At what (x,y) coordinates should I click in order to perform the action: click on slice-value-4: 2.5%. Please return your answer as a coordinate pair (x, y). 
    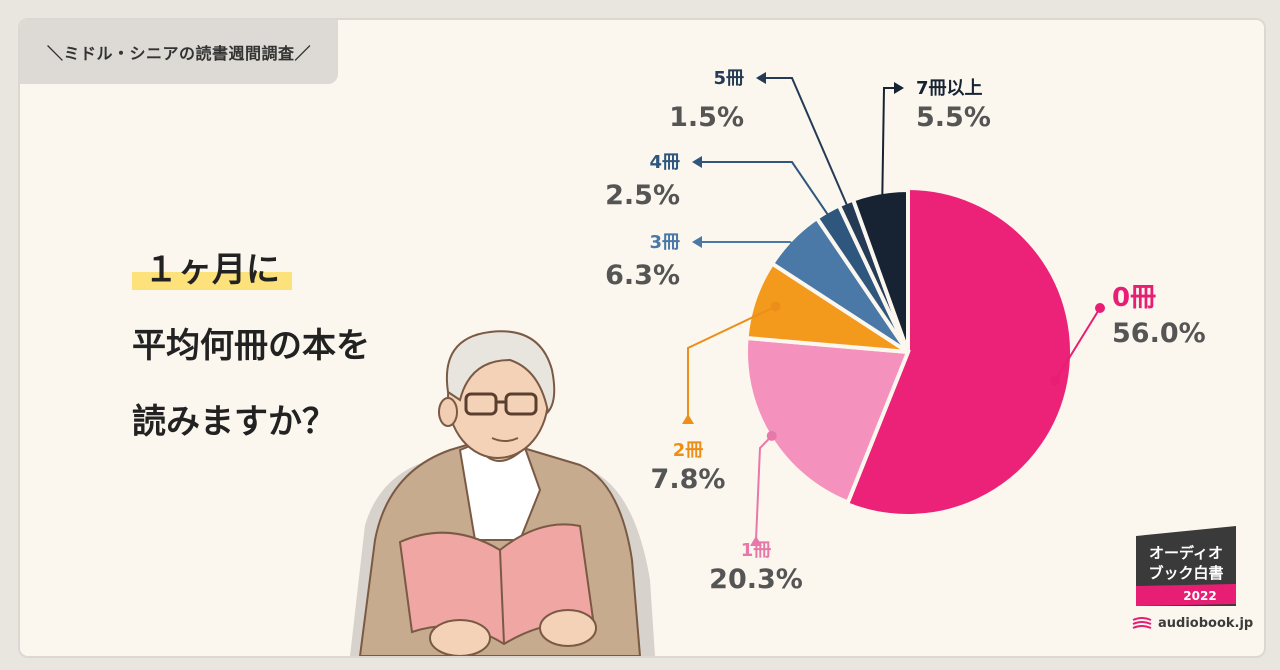
    Looking at the image, I should click on (642, 195).